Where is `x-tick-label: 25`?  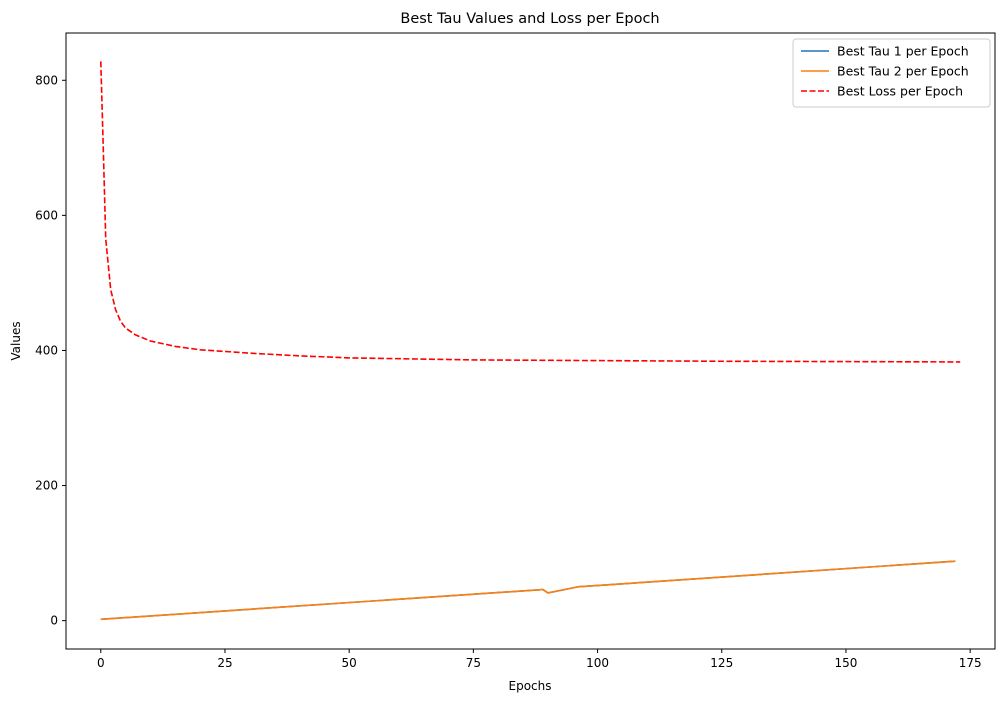 x-tick-label: 25 is located at coordinates (224, 663).